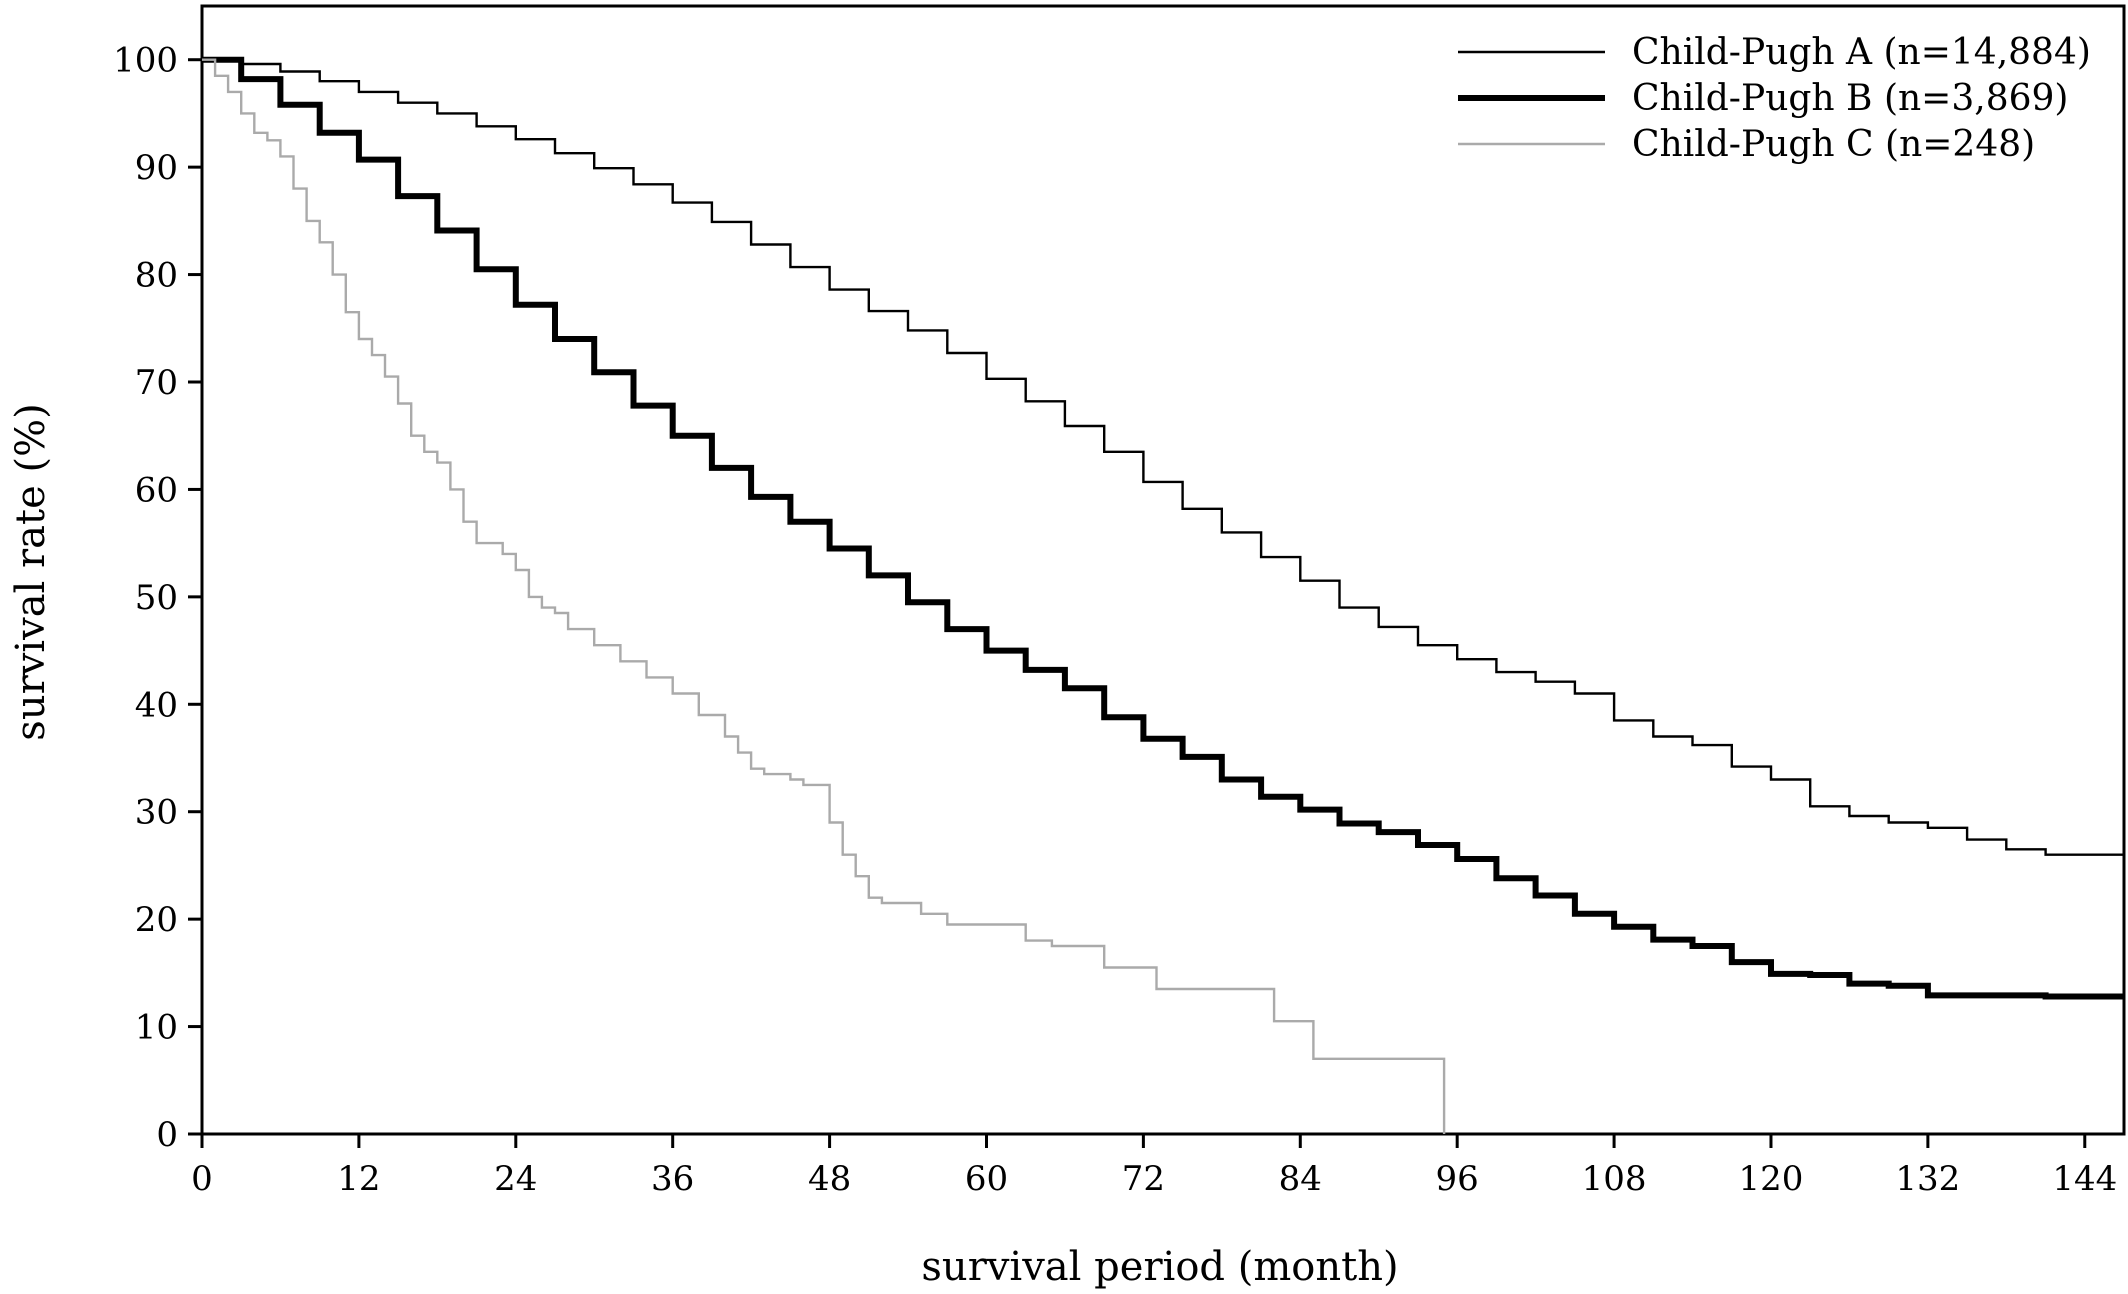  I want to click on x-tick-label-12: 12, so click(358, 1179).